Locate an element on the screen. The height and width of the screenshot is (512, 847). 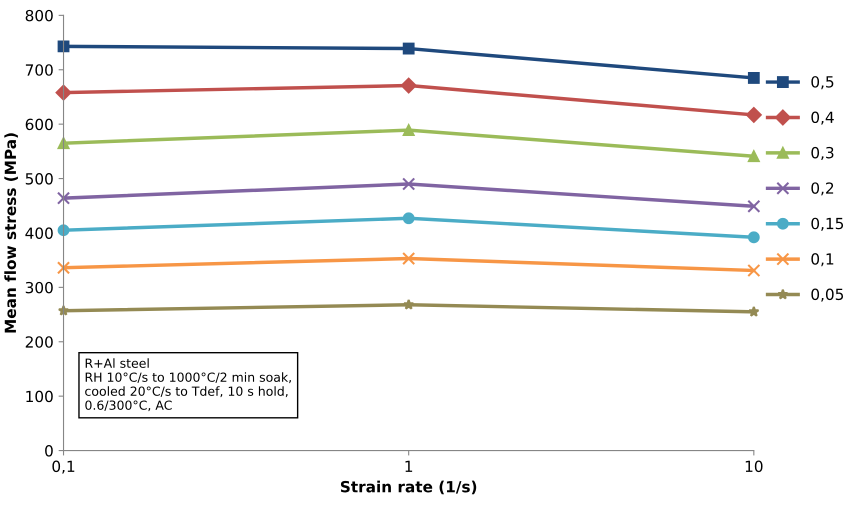
y-tick-label: 600 is located at coordinates (39, 124).